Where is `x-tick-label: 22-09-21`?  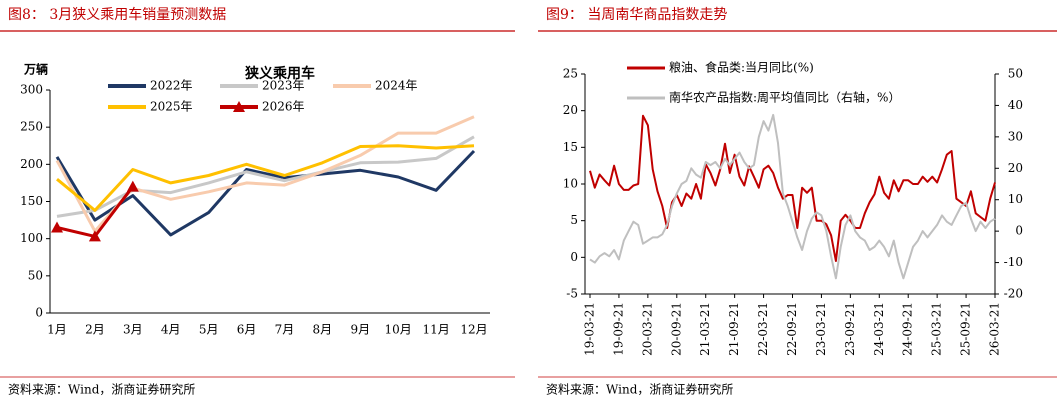 x-tick-label: 22-09-21 is located at coordinates (792, 329).